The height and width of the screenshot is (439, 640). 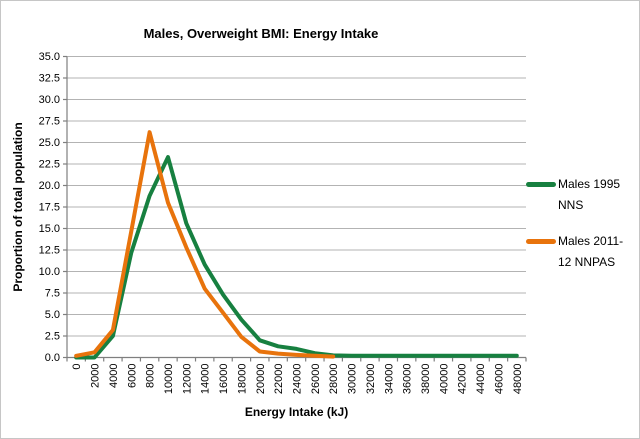 I want to click on y-tick-label: 25.0, so click(x=49, y=143).